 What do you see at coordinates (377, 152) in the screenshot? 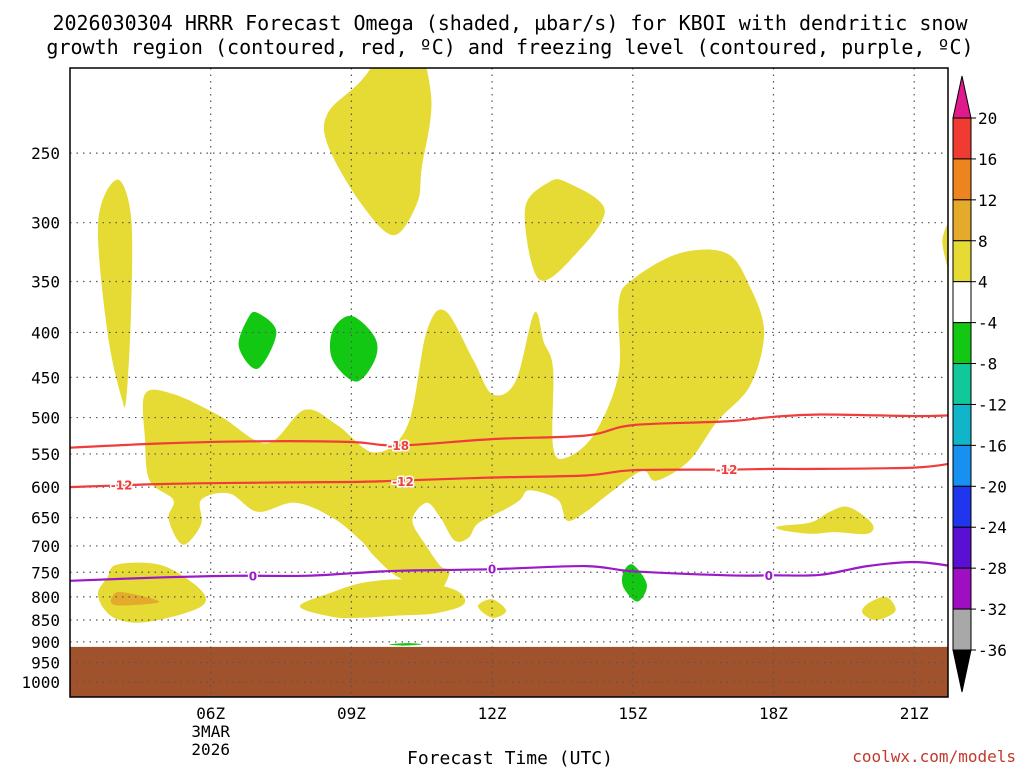
I see `omega-upper-blob-09z` at bounding box center [377, 152].